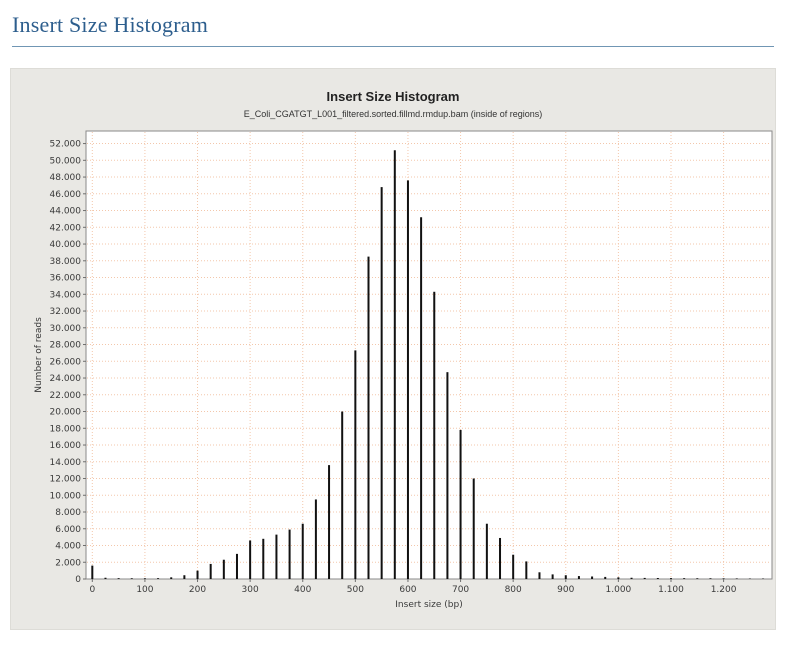  What do you see at coordinates (66, 413) in the screenshot?
I see `y-tick-label: 20.000` at bounding box center [66, 413].